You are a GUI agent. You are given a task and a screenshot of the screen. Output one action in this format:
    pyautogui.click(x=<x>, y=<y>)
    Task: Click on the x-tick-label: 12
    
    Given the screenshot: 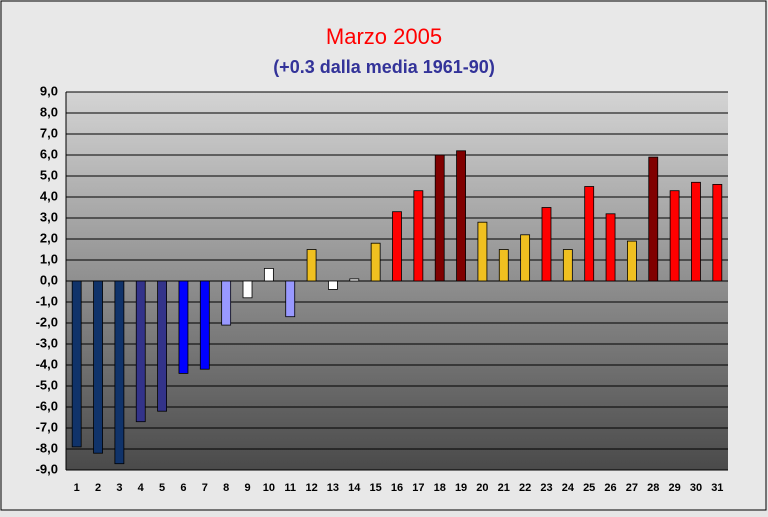 What is the action you would take?
    pyautogui.click(x=311, y=488)
    